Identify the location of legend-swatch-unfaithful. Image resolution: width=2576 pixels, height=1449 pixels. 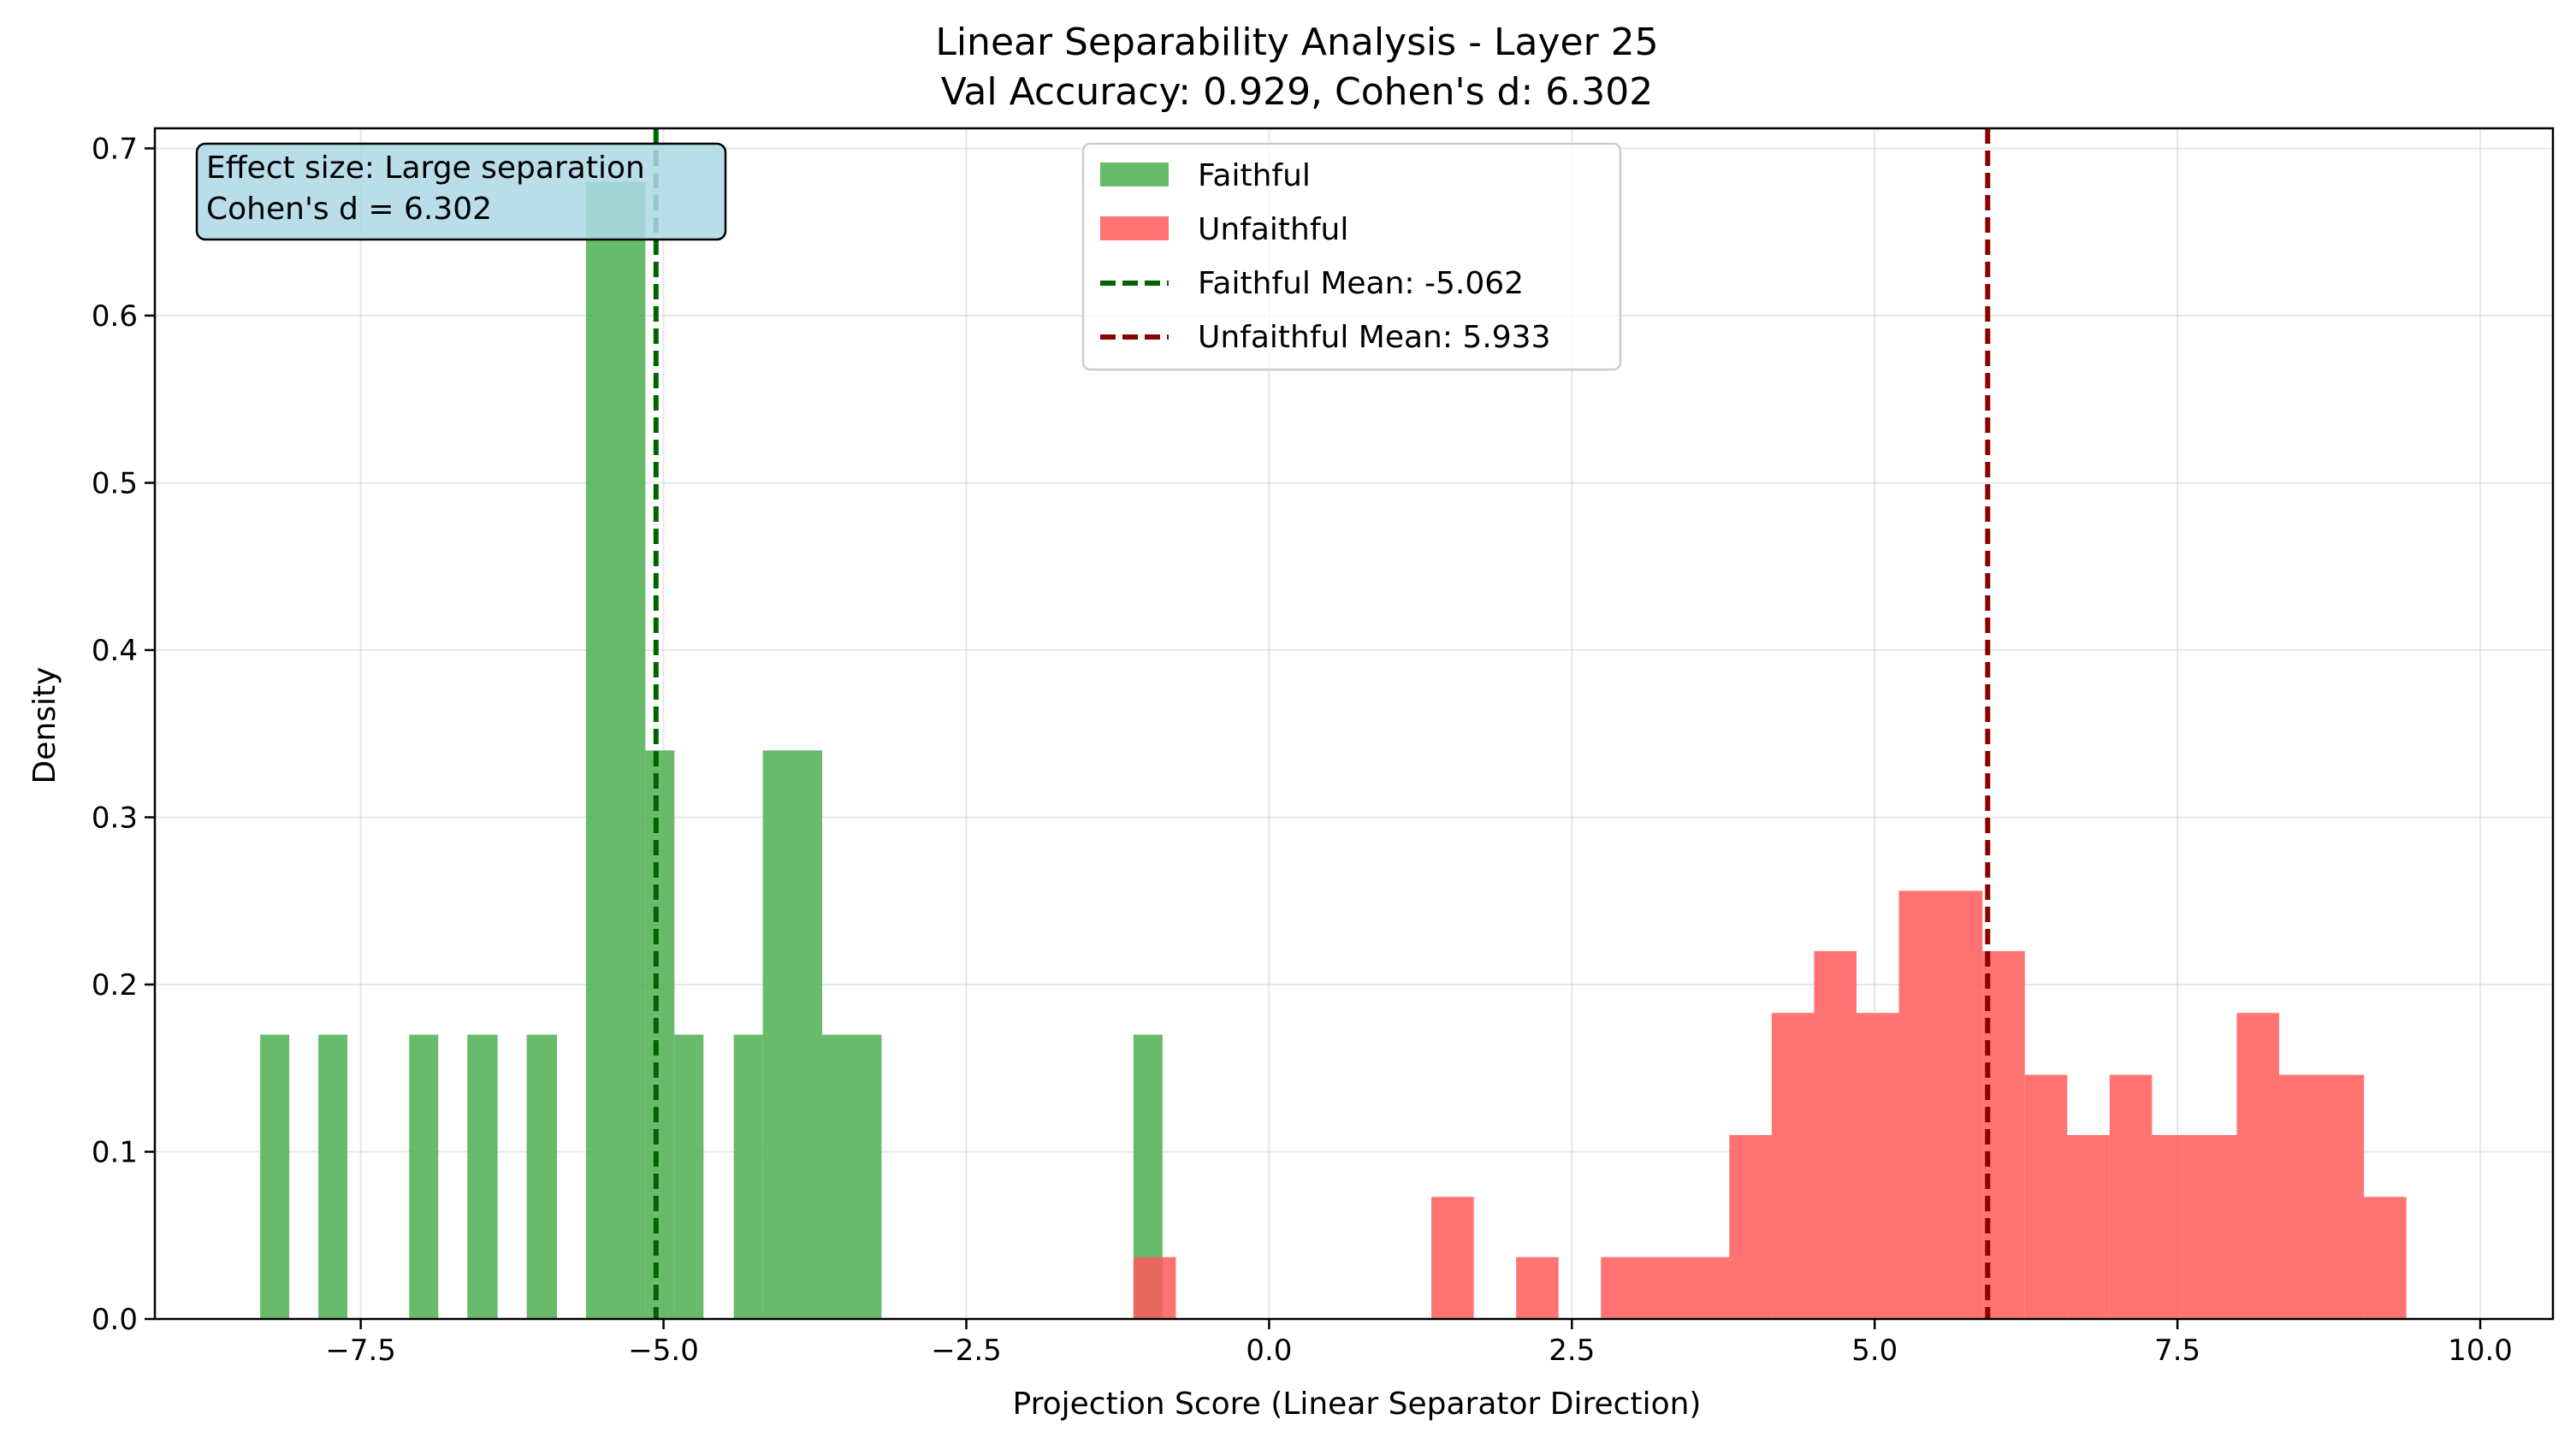
(1134, 228).